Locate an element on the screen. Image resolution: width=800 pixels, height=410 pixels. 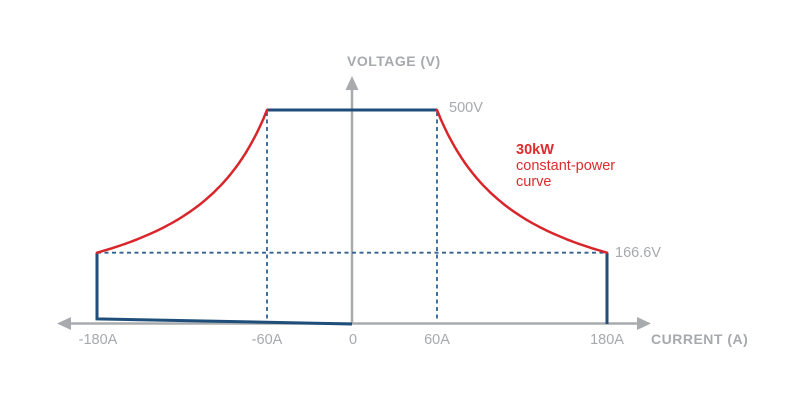
constant-power-curve-right is located at coordinates (522, 181).